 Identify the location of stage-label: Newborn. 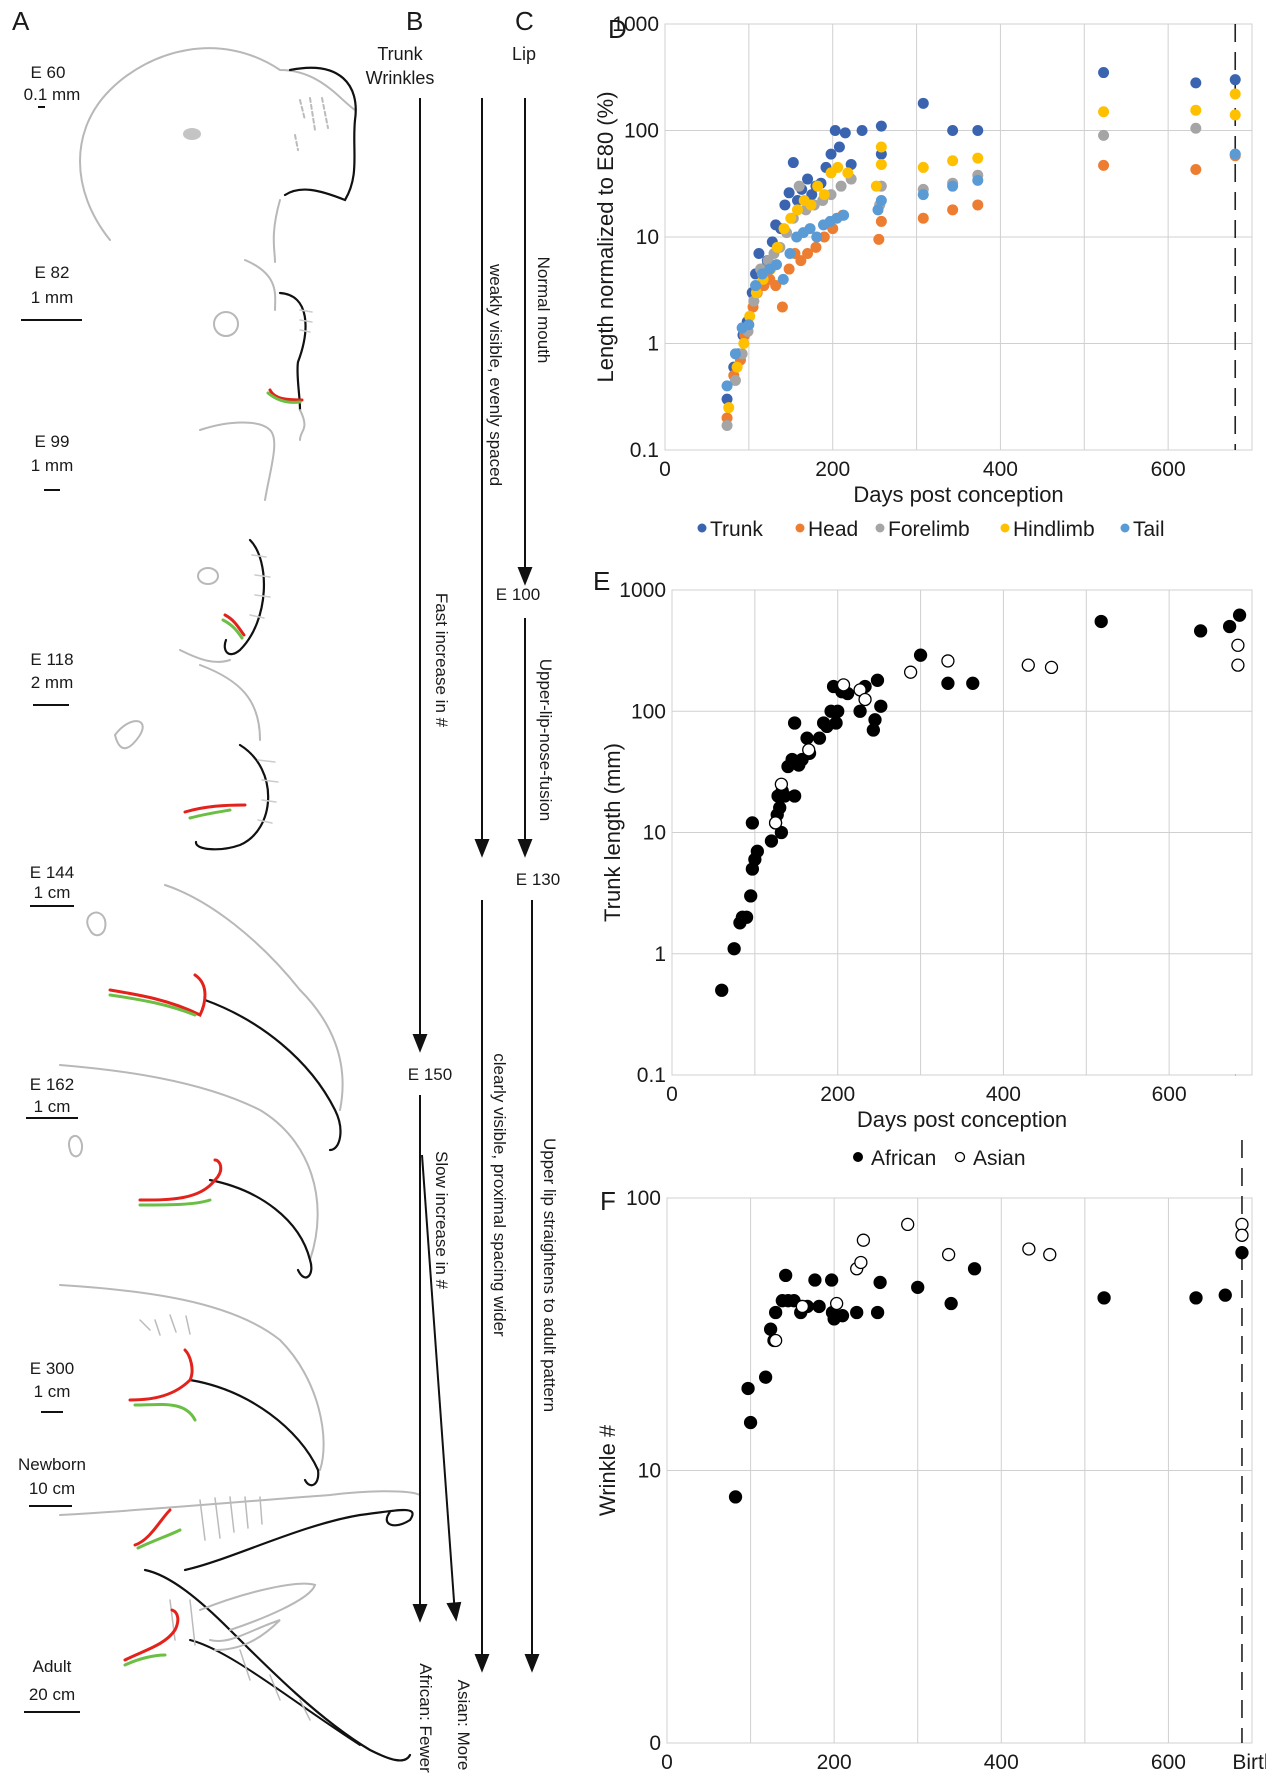
(52, 1464).